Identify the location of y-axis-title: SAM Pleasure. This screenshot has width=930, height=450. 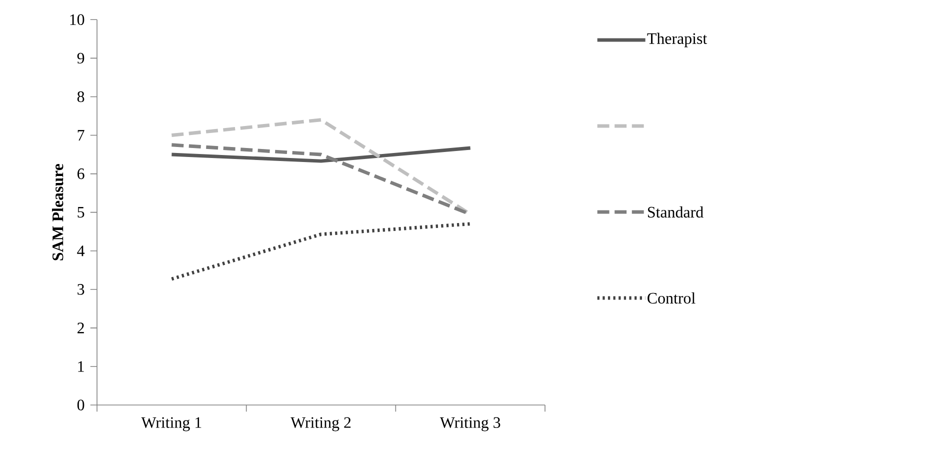
(58, 212).